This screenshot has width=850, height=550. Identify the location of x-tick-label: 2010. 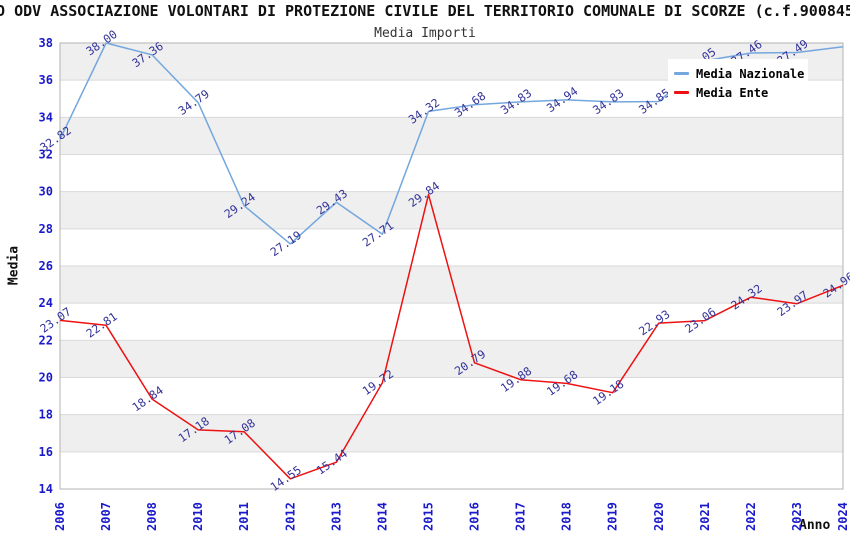
(198, 516).